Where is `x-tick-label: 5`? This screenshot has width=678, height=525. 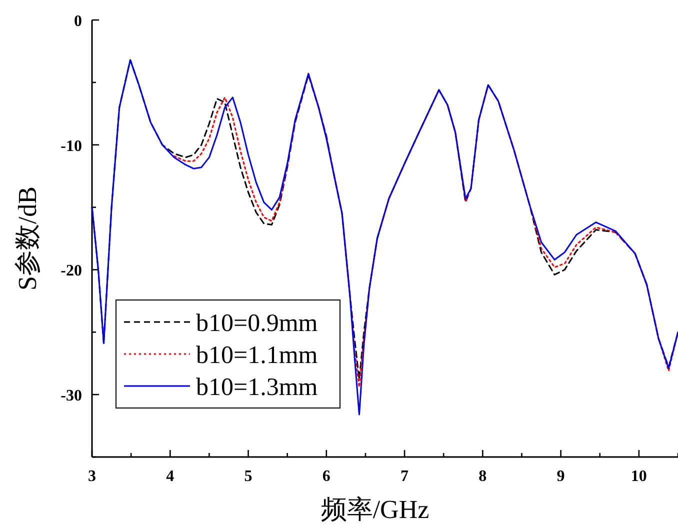 x-tick-label: 5 is located at coordinates (248, 476).